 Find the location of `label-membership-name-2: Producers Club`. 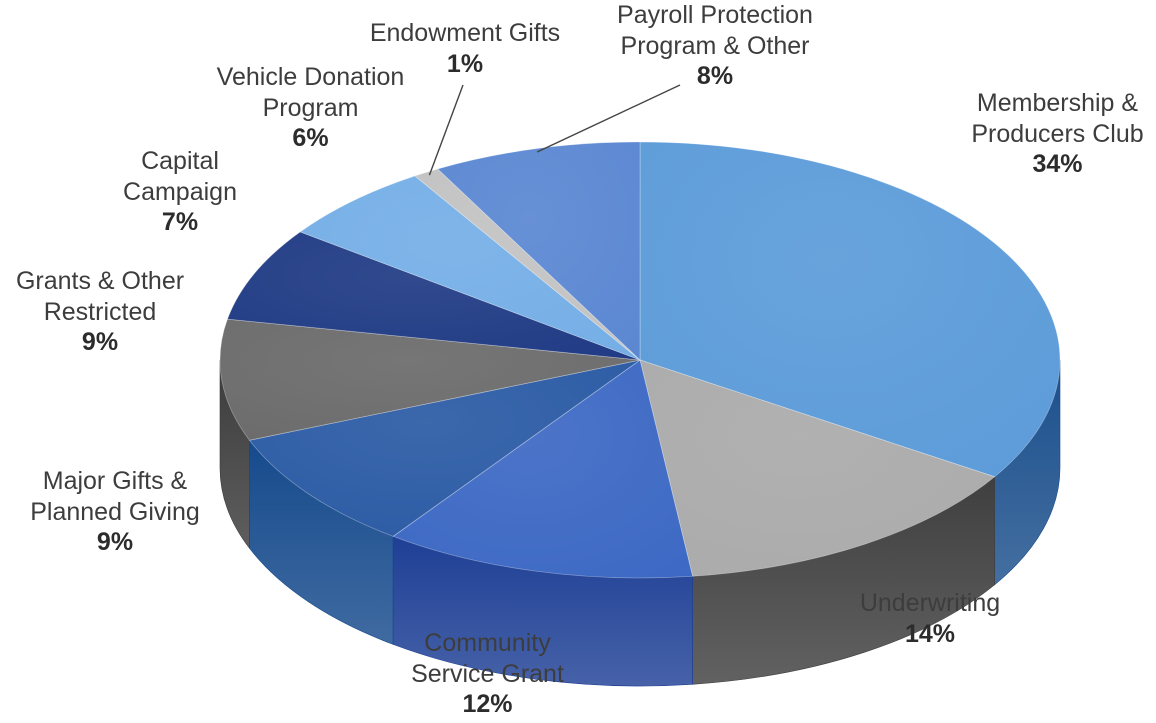

label-membership-name-2: Producers Club is located at coordinates (1057, 133).